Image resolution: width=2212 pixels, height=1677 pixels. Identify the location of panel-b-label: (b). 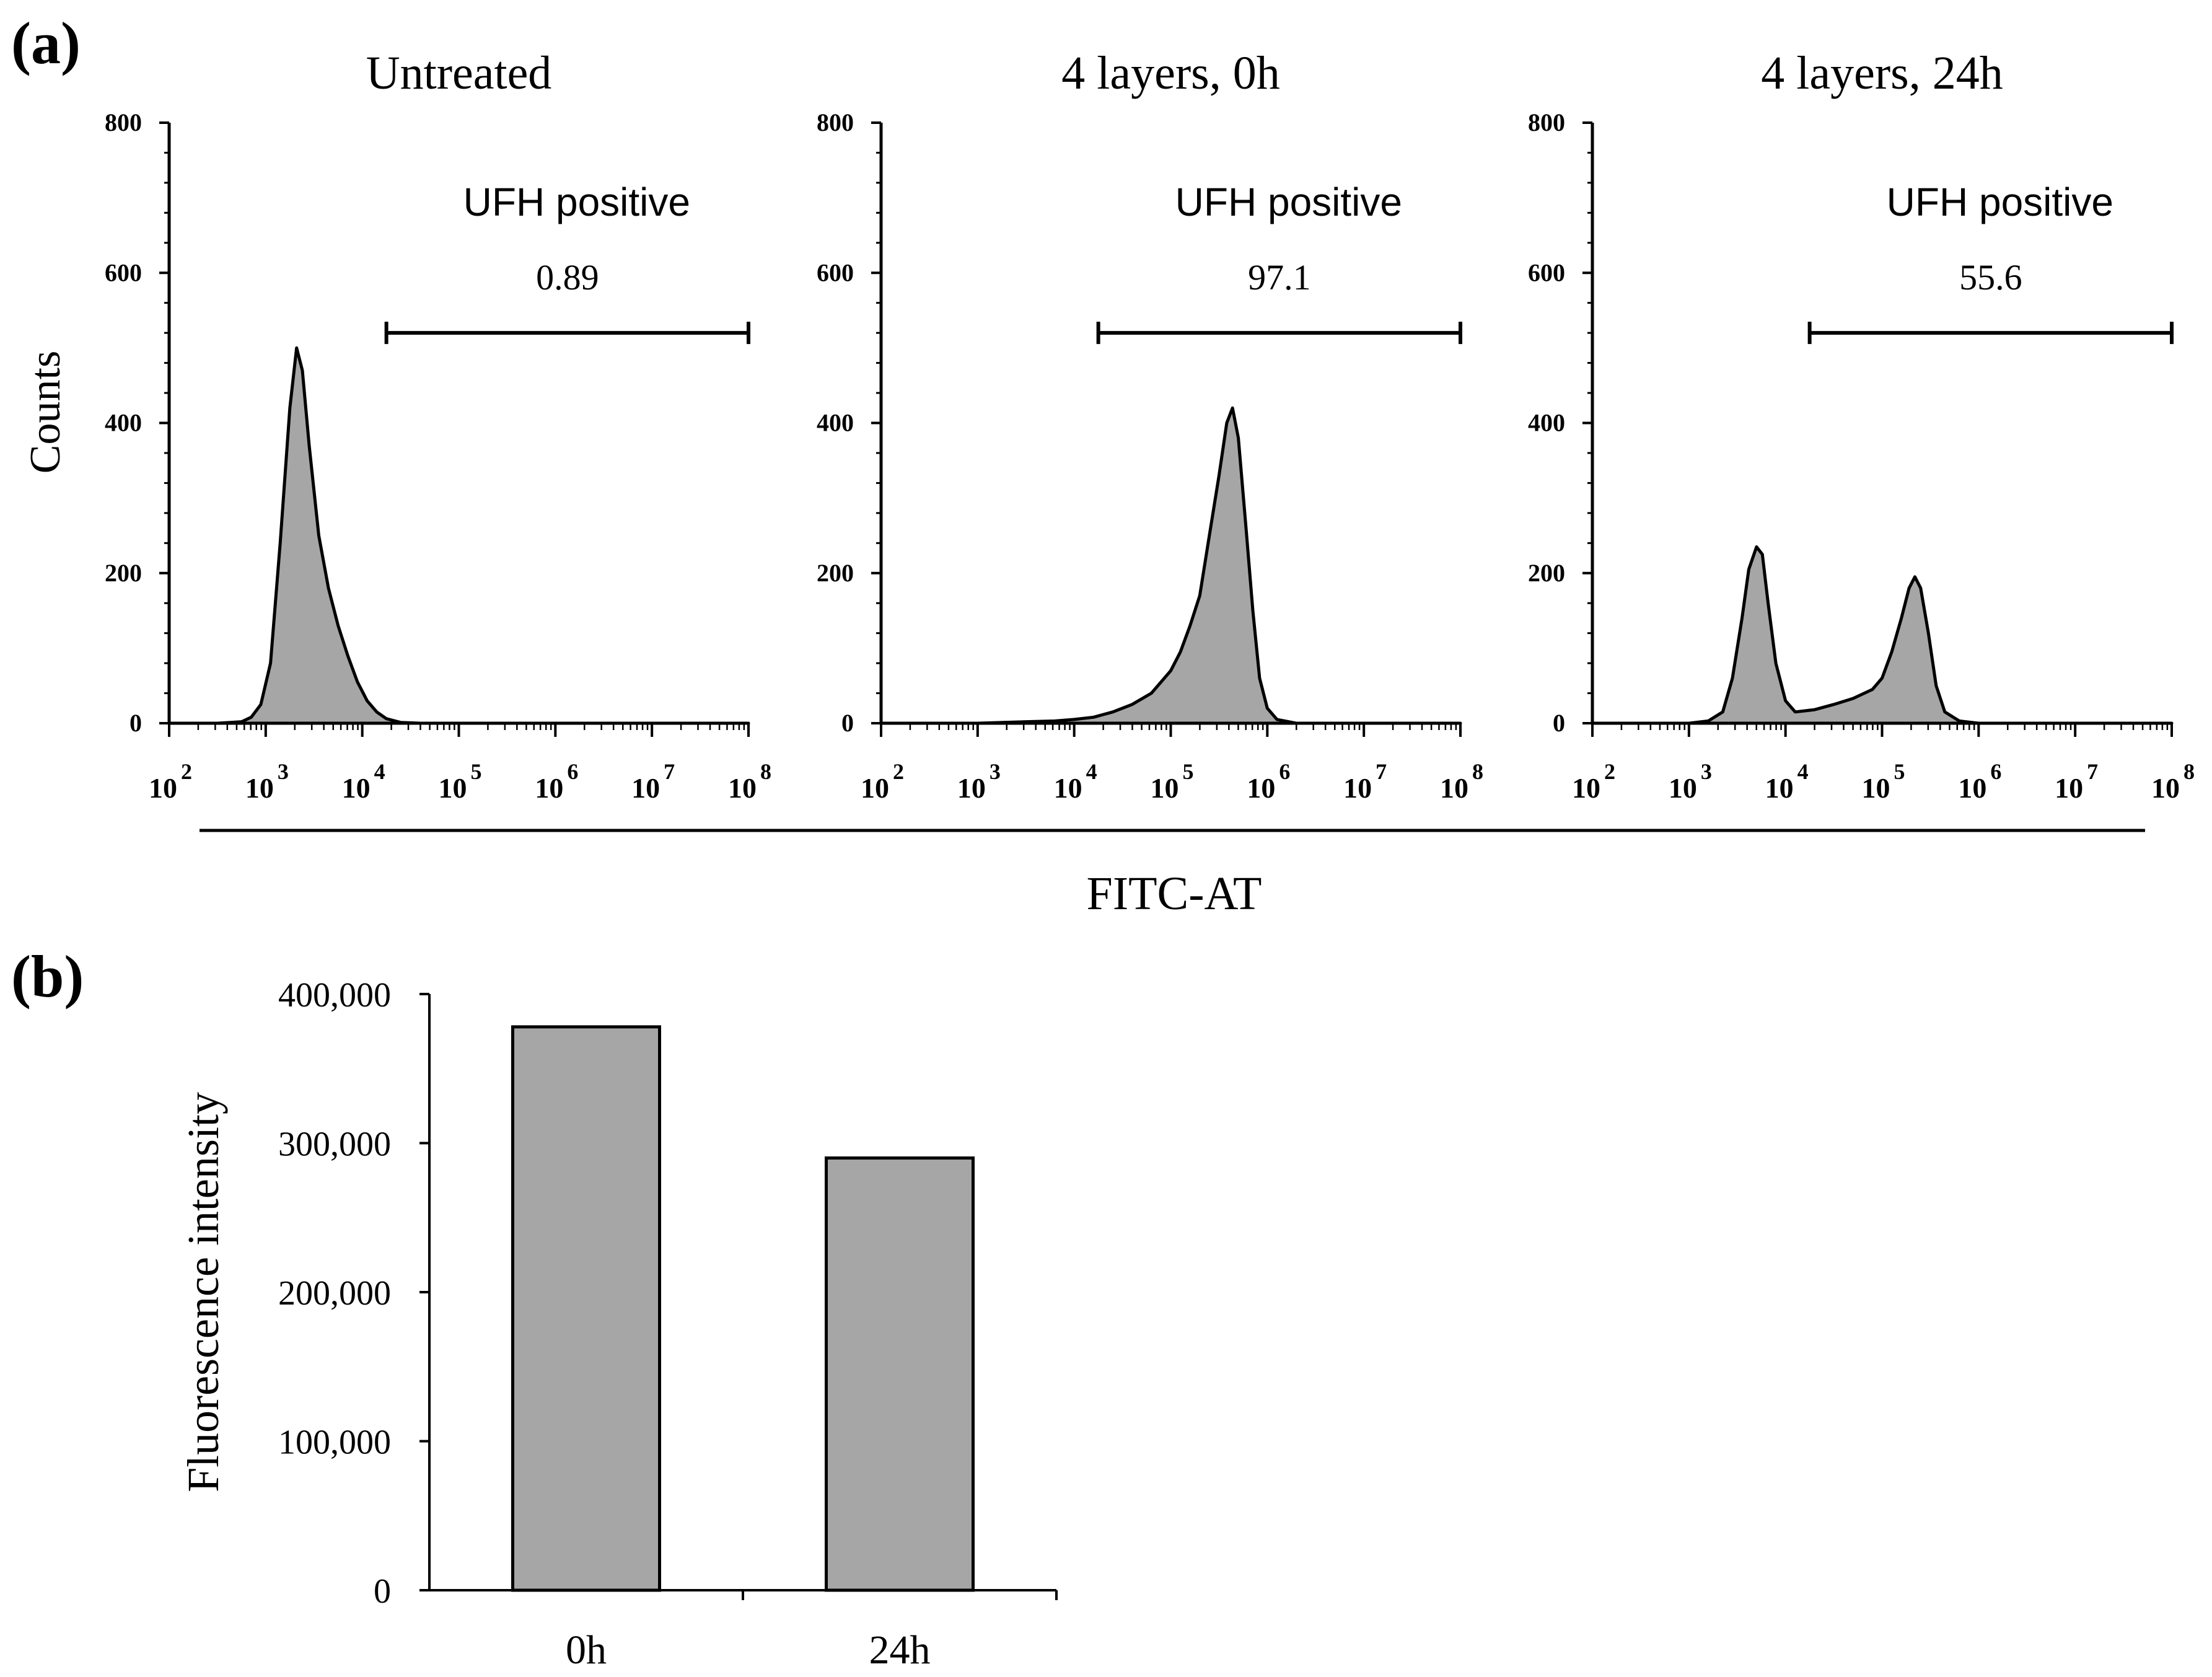
(47, 976).